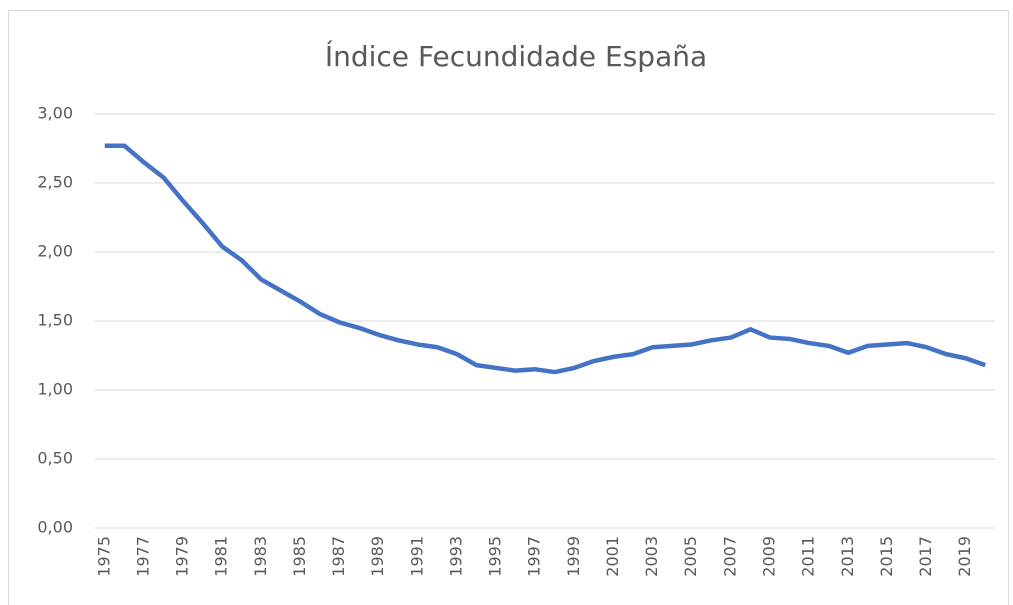  What do you see at coordinates (338, 556) in the screenshot?
I see `x-tick-label: 1987` at bounding box center [338, 556].